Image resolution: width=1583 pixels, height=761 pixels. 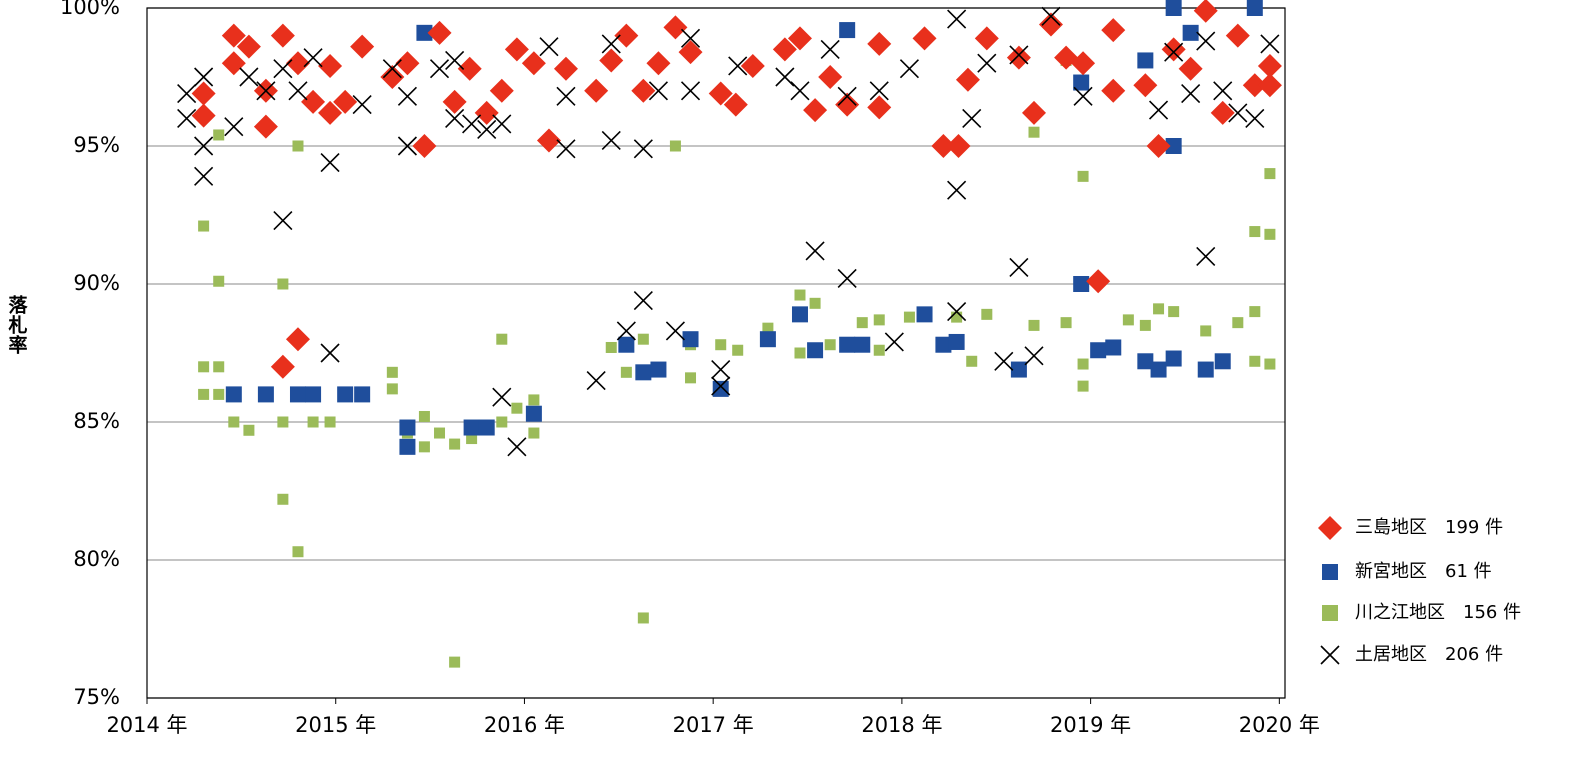 I want to click on legend-label: 三島地区 199 件, so click(x=1429, y=527).